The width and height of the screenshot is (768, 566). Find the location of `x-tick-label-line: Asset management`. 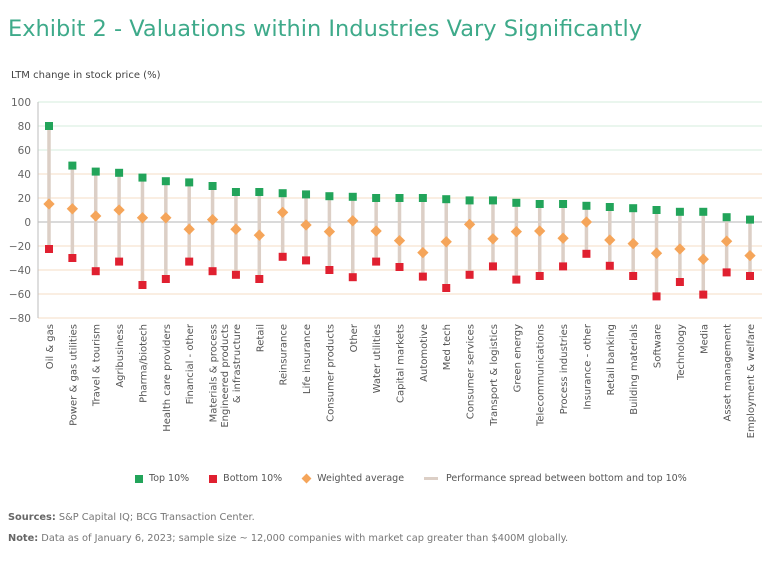

x-tick-label-line: Asset management is located at coordinates (728, 373).